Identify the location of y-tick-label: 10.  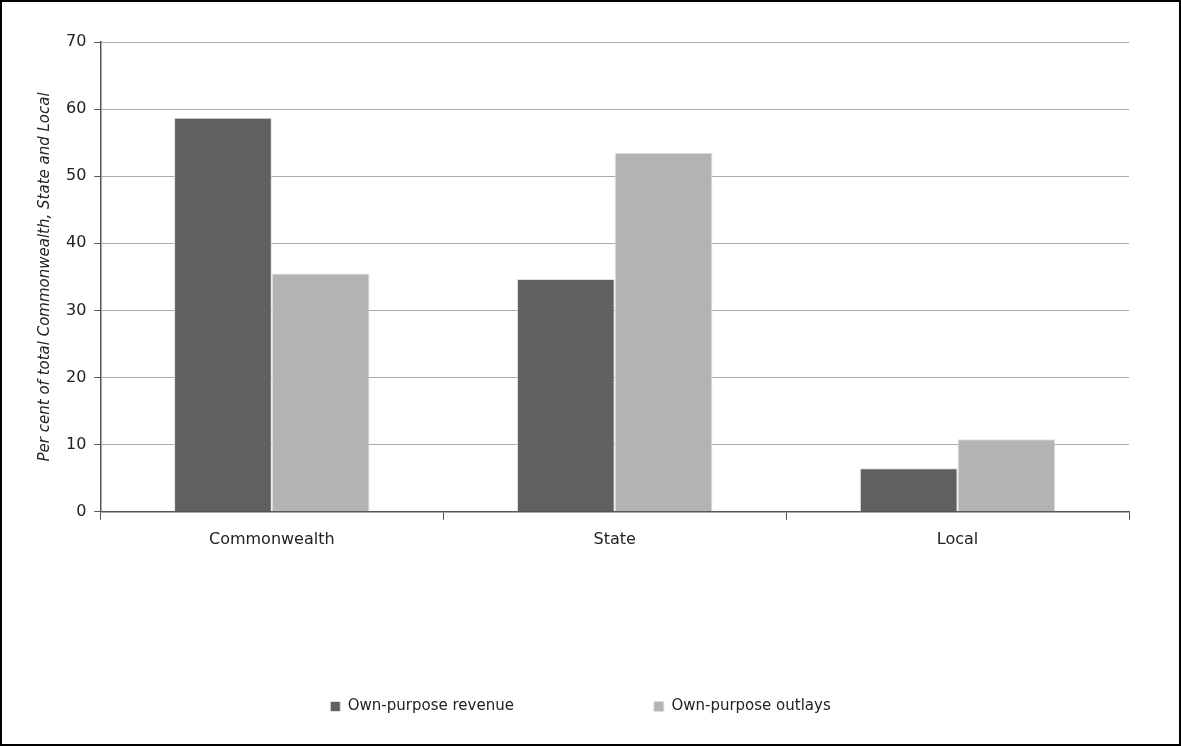
(76, 443).